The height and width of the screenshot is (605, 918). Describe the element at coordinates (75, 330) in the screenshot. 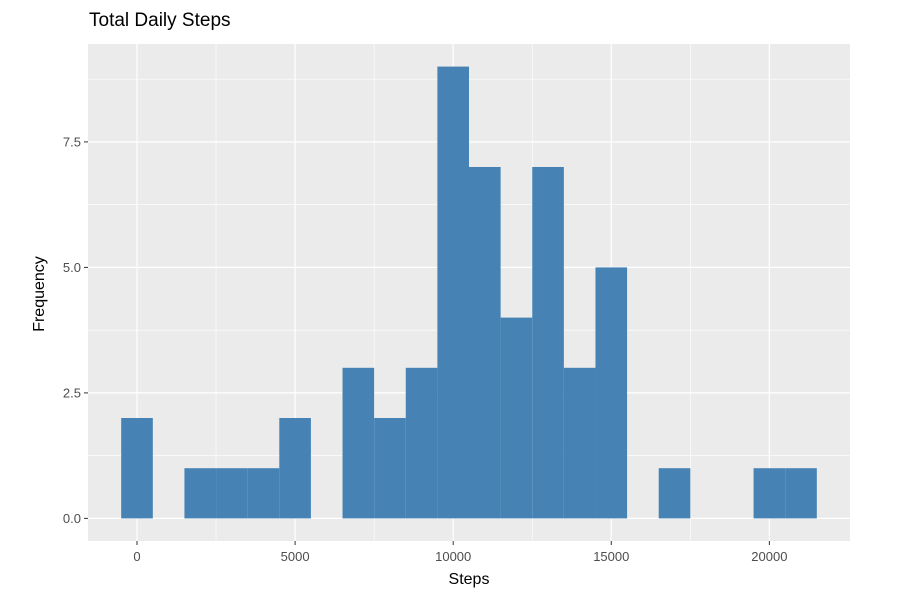

I see `y-axis-ticks: 0.0 2.5 5.0 7.5` at that location.